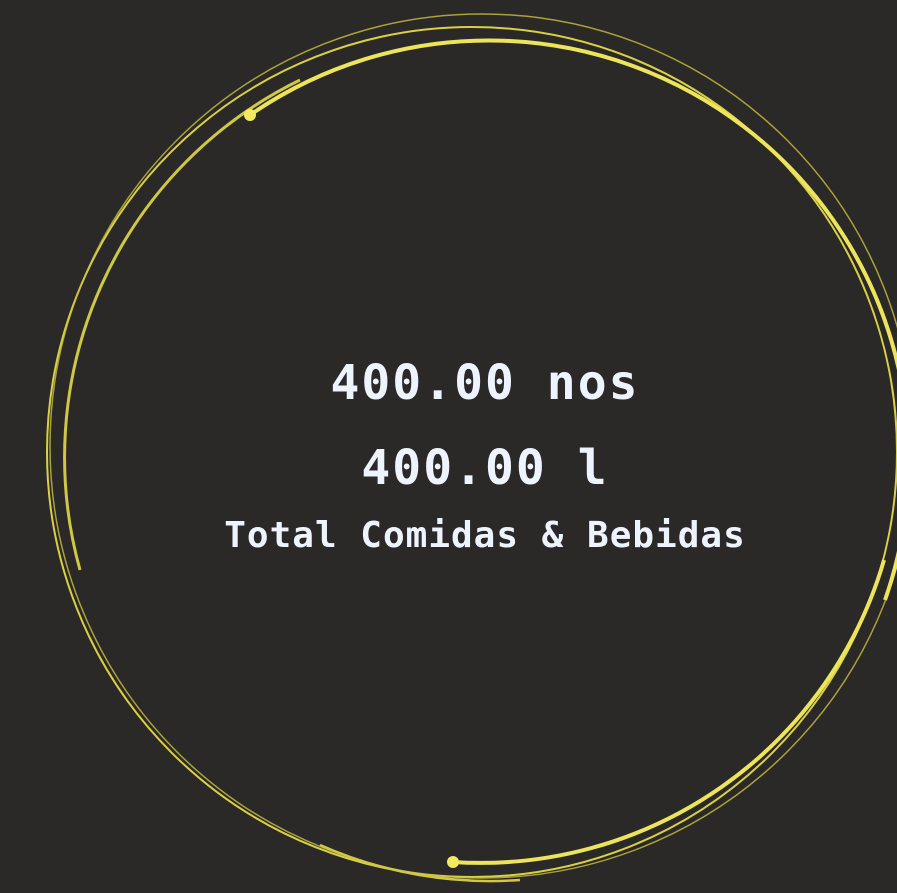 The image size is (897, 893). What do you see at coordinates (485, 535) in the screenshot?
I see `caption: Total Comidas & Bebidas` at bounding box center [485, 535].